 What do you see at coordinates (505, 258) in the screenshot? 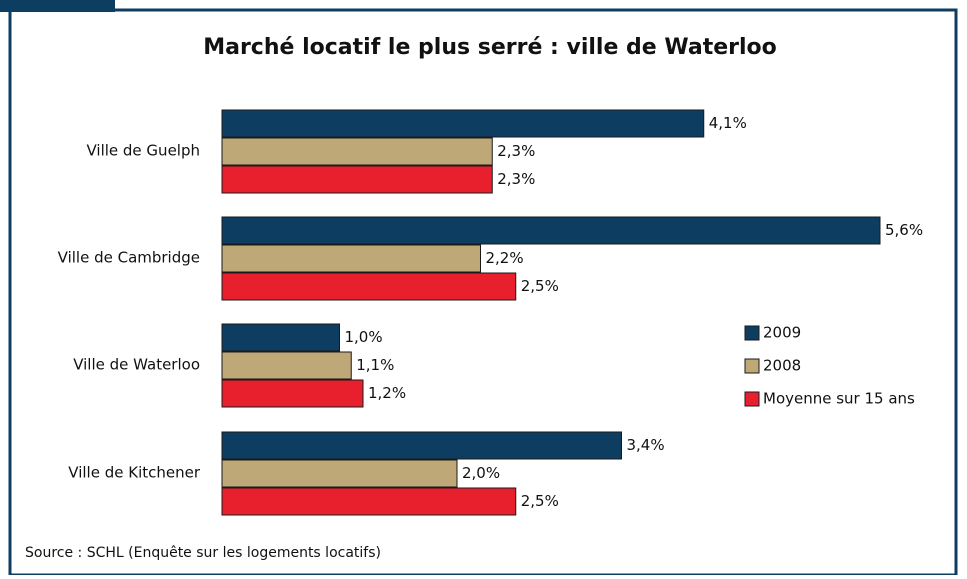
I see `data-label: 2,2%` at bounding box center [505, 258].